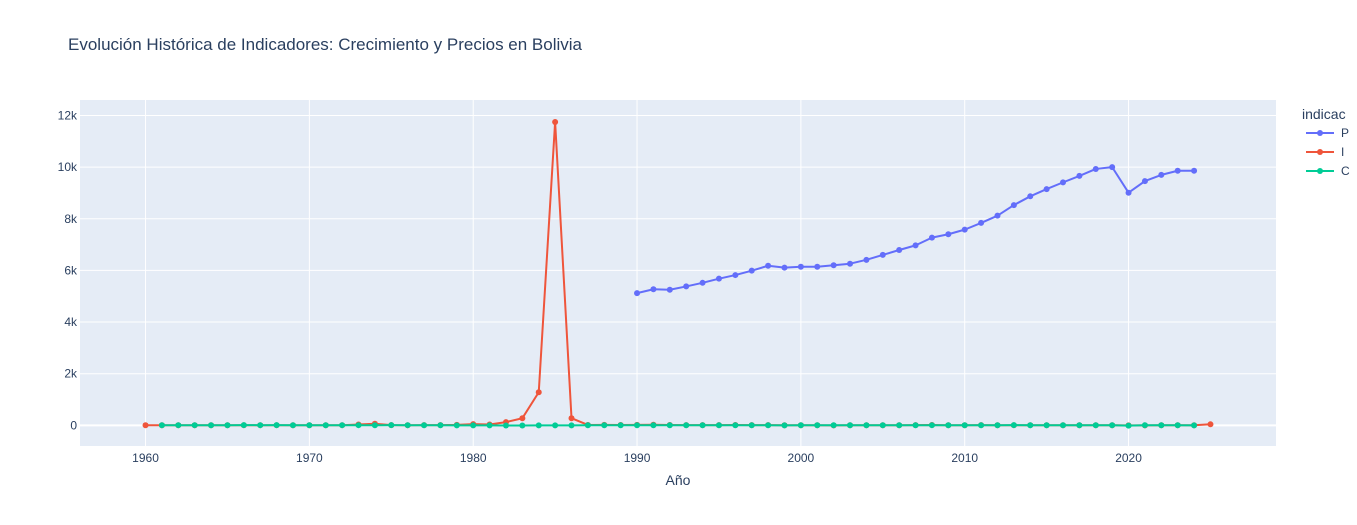 This screenshot has height=525, width=1357. Describe the element at coordinates (1328, 171) in the screenshot. I see `legend-item-c: C` at that location.